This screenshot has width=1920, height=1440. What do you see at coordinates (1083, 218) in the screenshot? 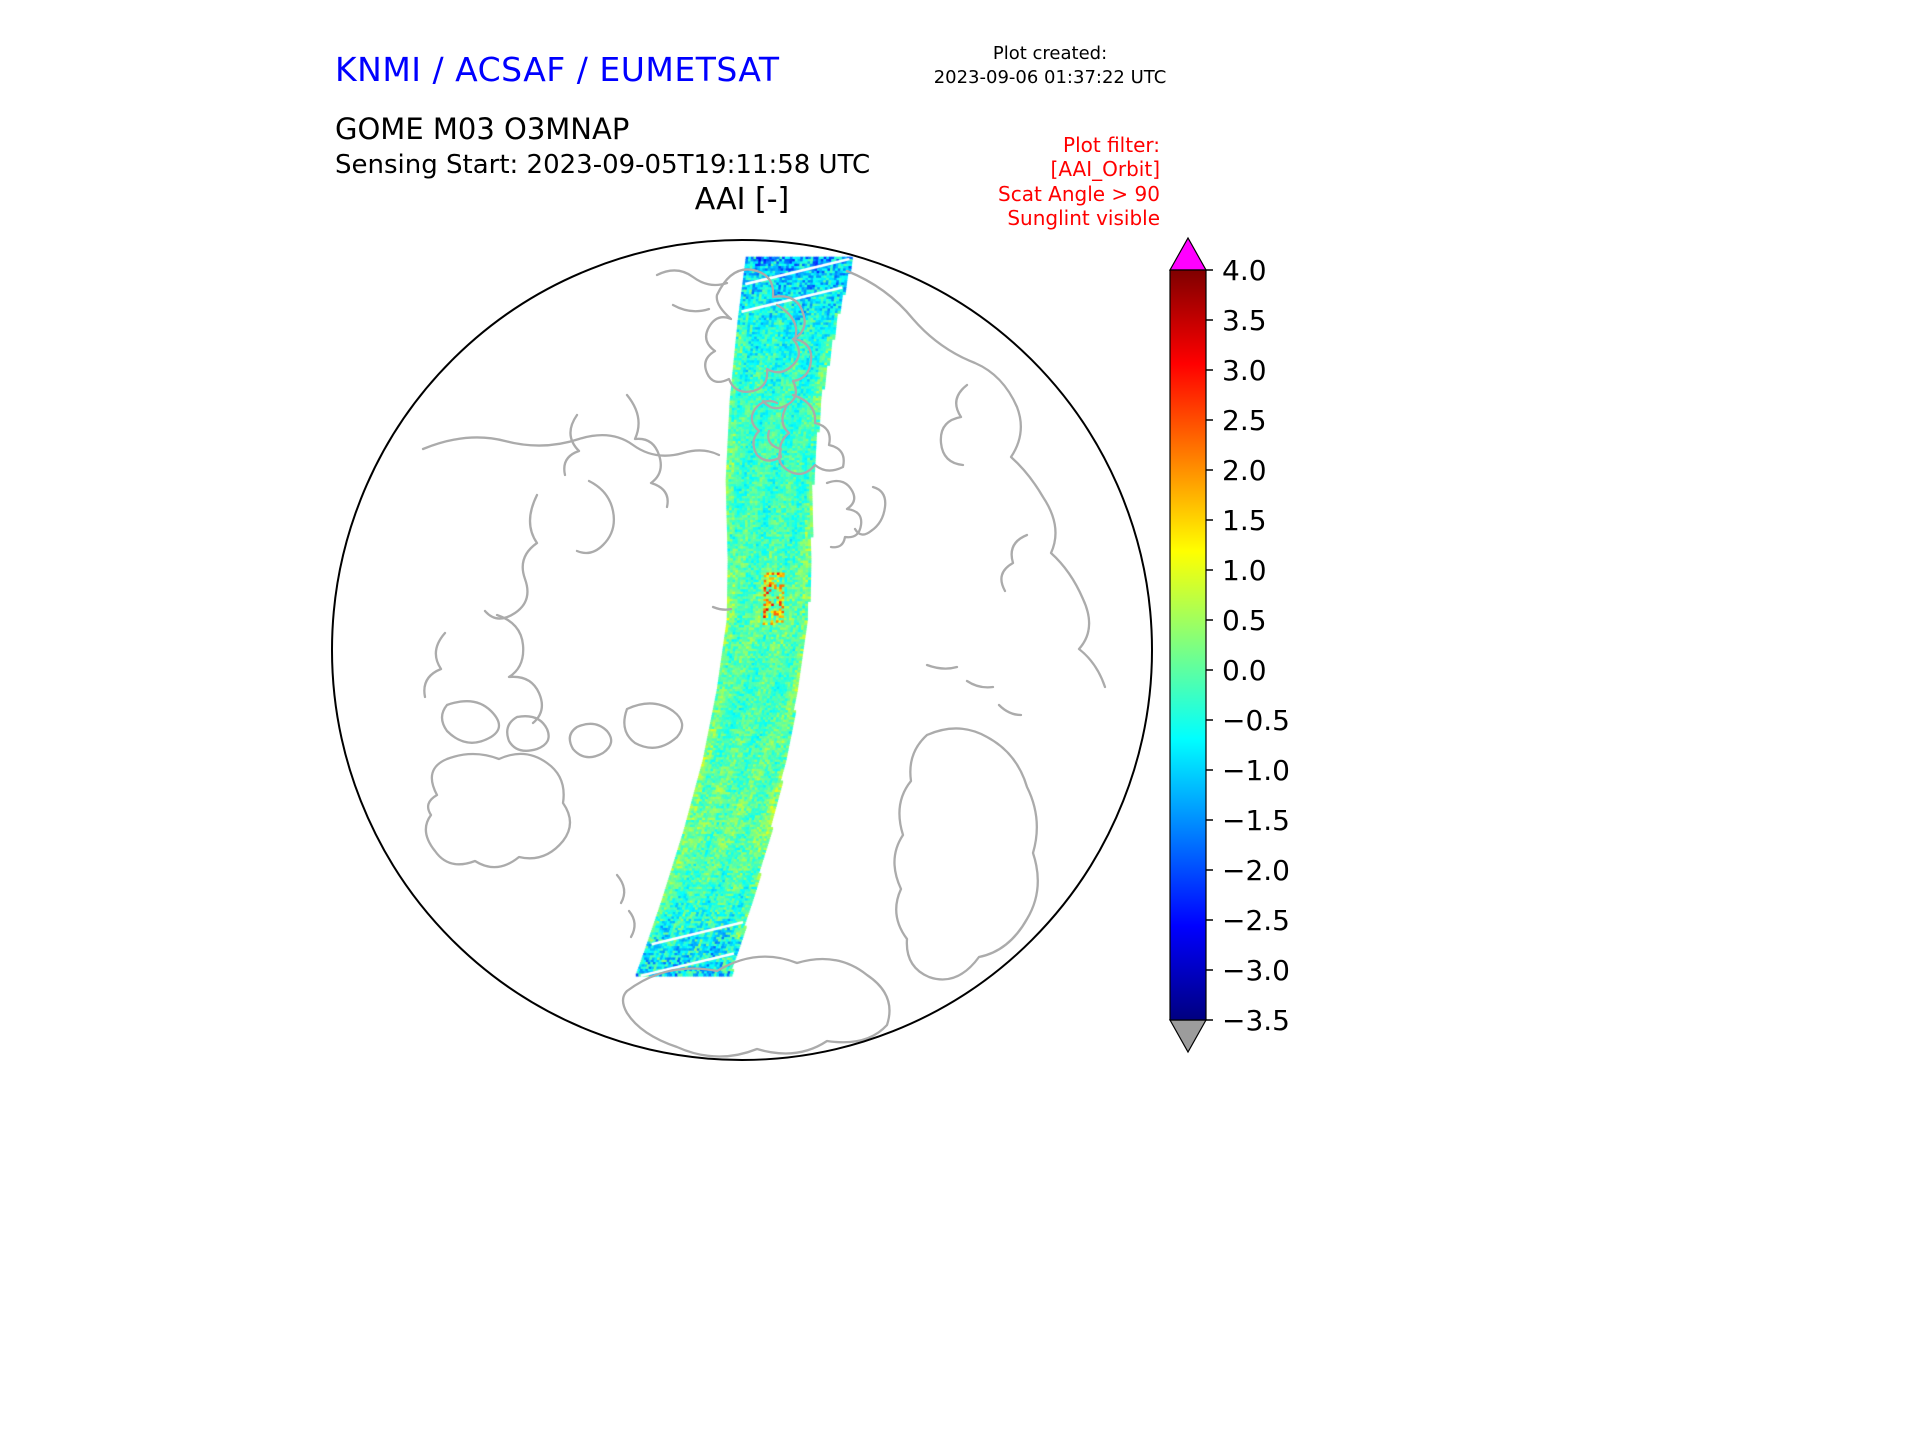
I see `plot-filter-line: Sunglint visible` at bounding box center [1083, 218].